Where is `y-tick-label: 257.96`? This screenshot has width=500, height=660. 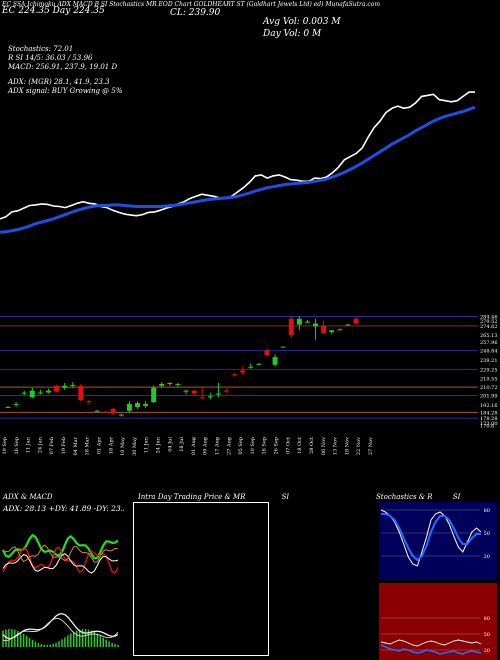 y-tick-label: 257.96 is located at coordinates (489, 343).